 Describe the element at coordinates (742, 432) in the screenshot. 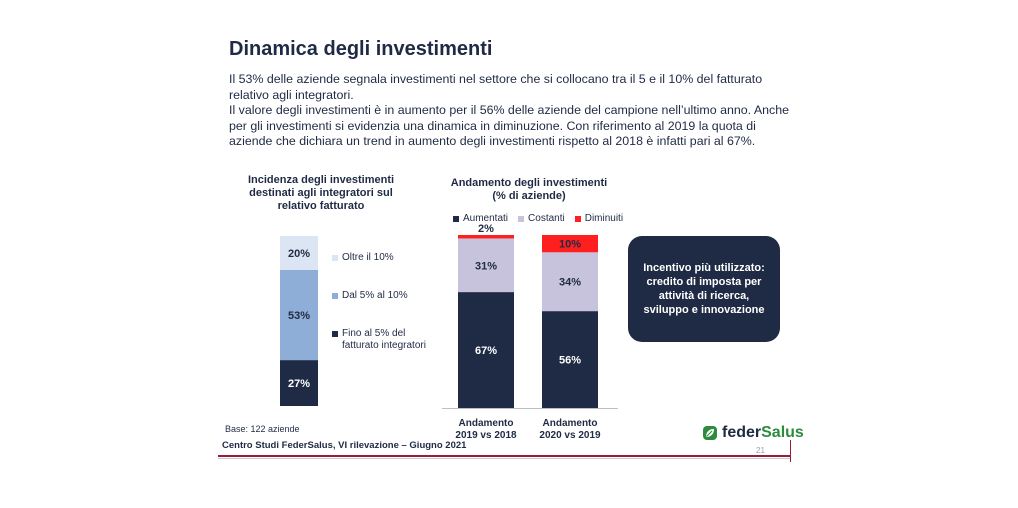

I see `logo-text-feder: feder` at that location.